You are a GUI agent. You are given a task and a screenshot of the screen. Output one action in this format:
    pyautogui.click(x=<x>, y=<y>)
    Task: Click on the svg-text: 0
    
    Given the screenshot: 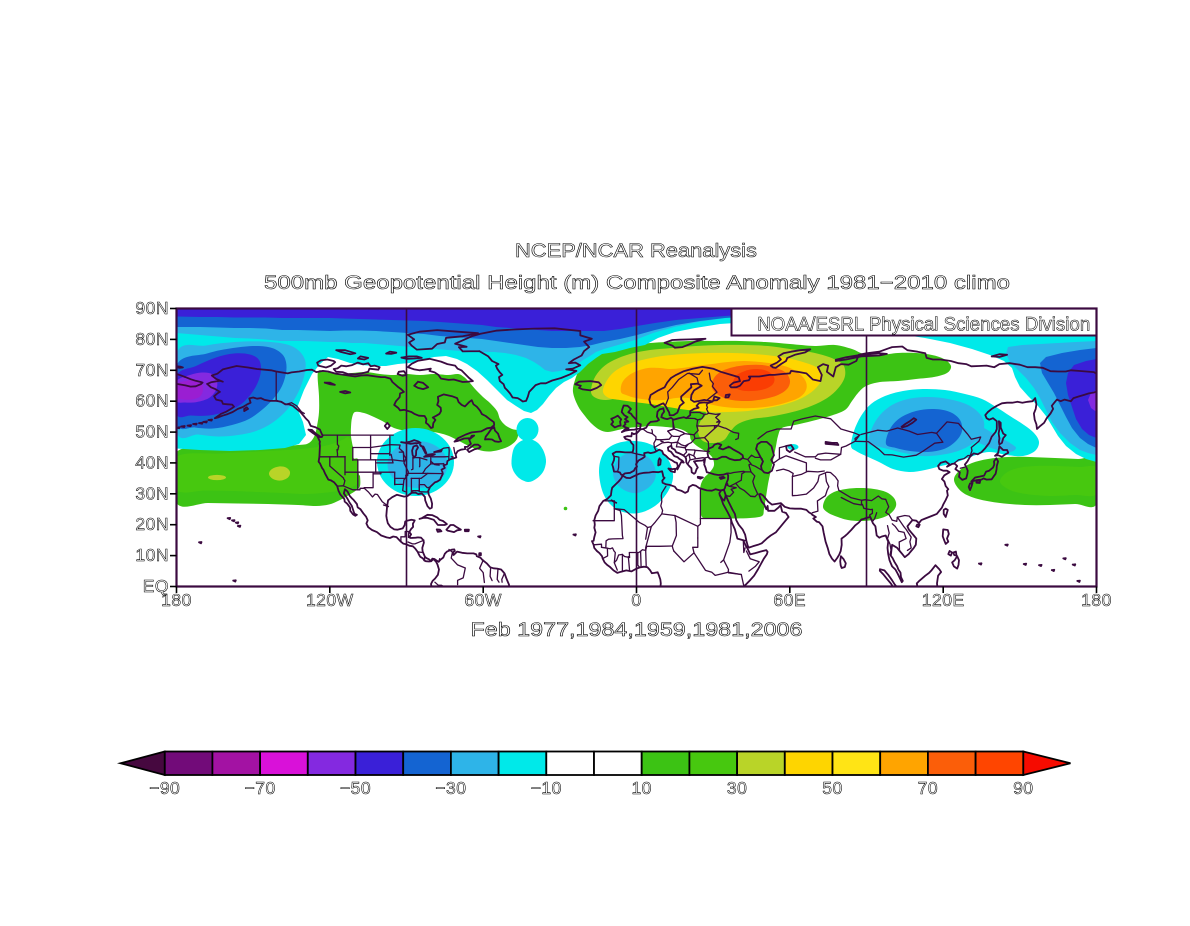 What is the action you would take?
    pyautogui.click(x=636, y=600)
    